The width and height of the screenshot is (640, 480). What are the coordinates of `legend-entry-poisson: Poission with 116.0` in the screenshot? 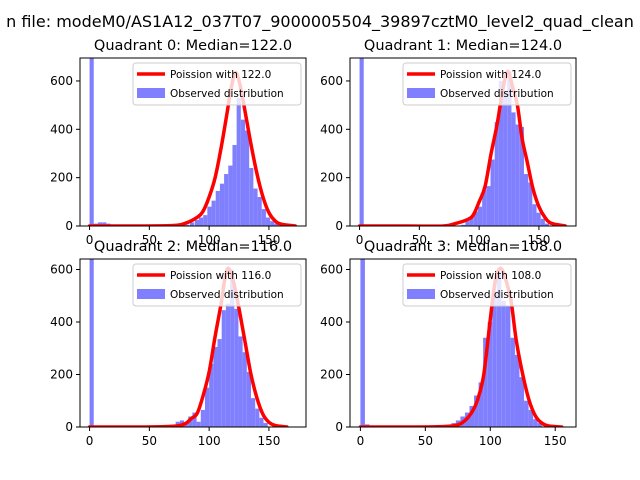 It's located at (220, 276).